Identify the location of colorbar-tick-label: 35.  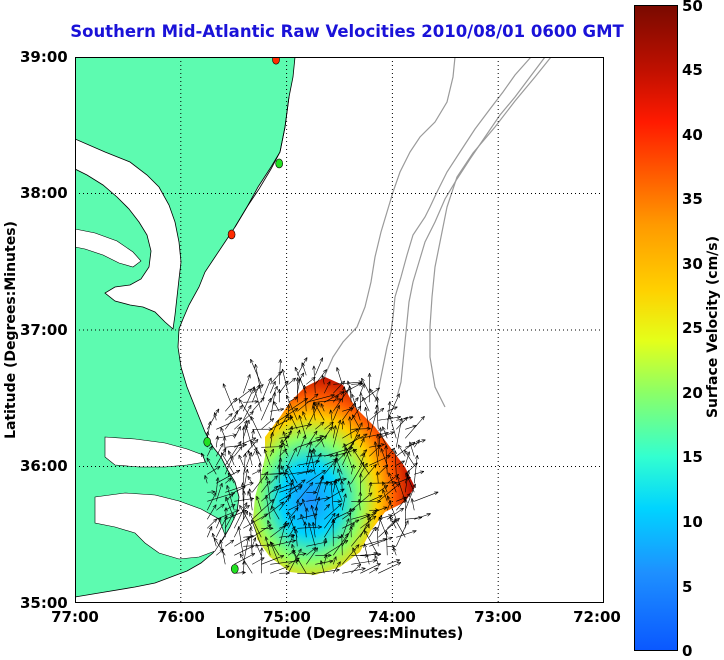
(692, 199).